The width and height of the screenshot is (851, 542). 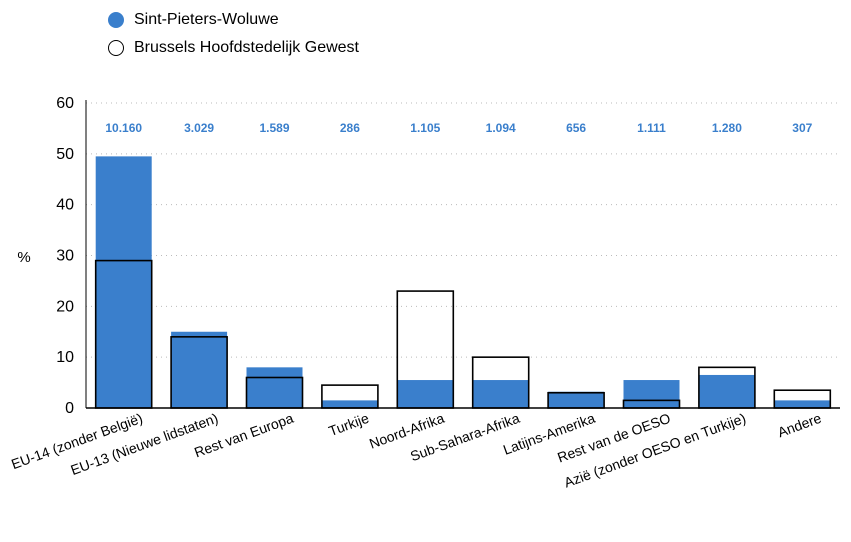 What do you see at coordinates (206, 19) in the screenshot?
I see `legend-label: Sint-Pieters-Woluwe` at bounding box center [206, 19].